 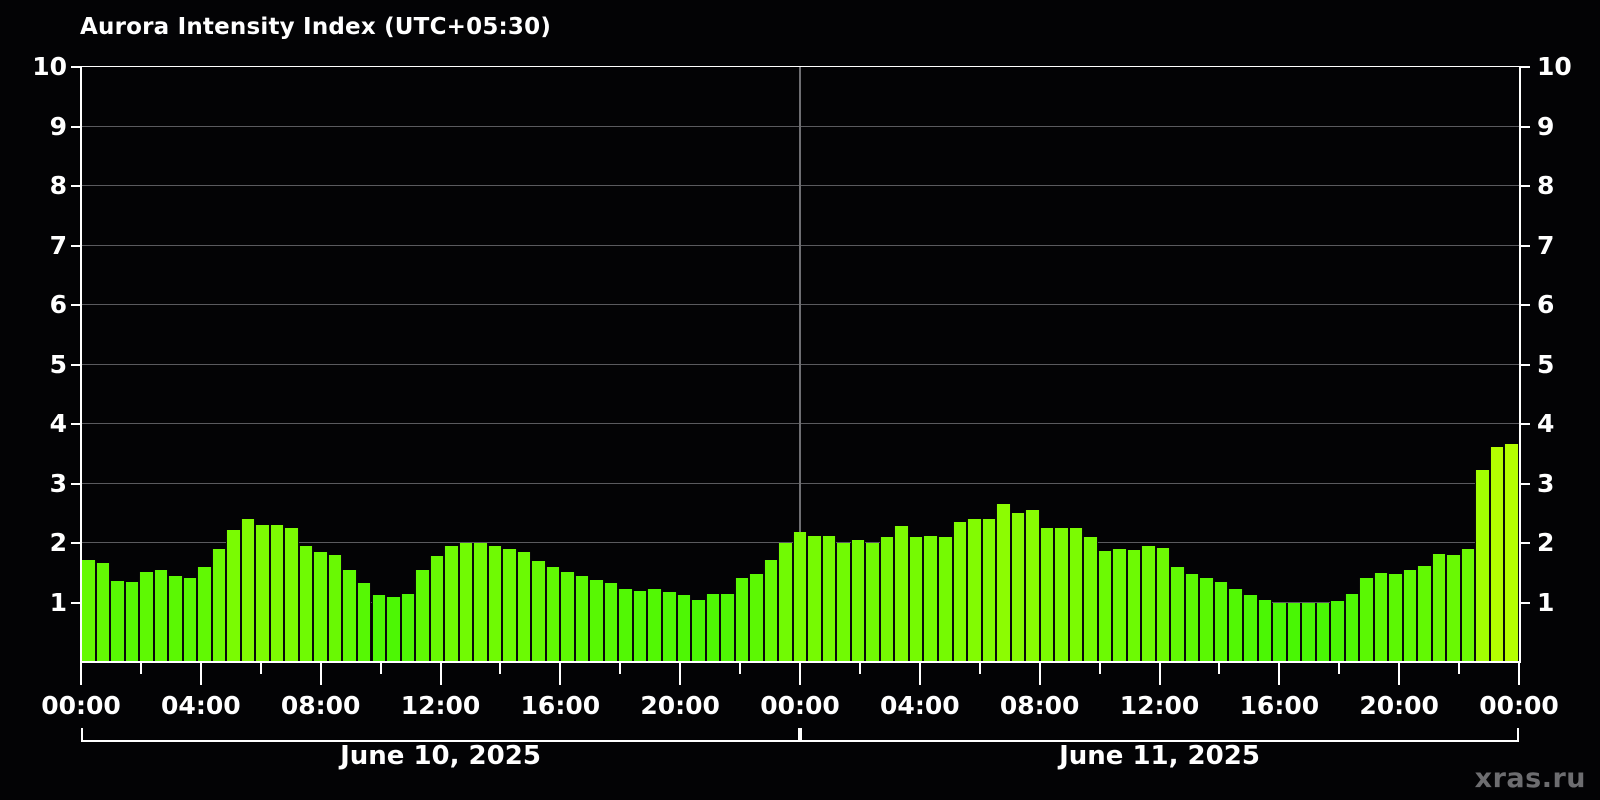 I want to click on x-tick-4h, so click(x=200, y=674).